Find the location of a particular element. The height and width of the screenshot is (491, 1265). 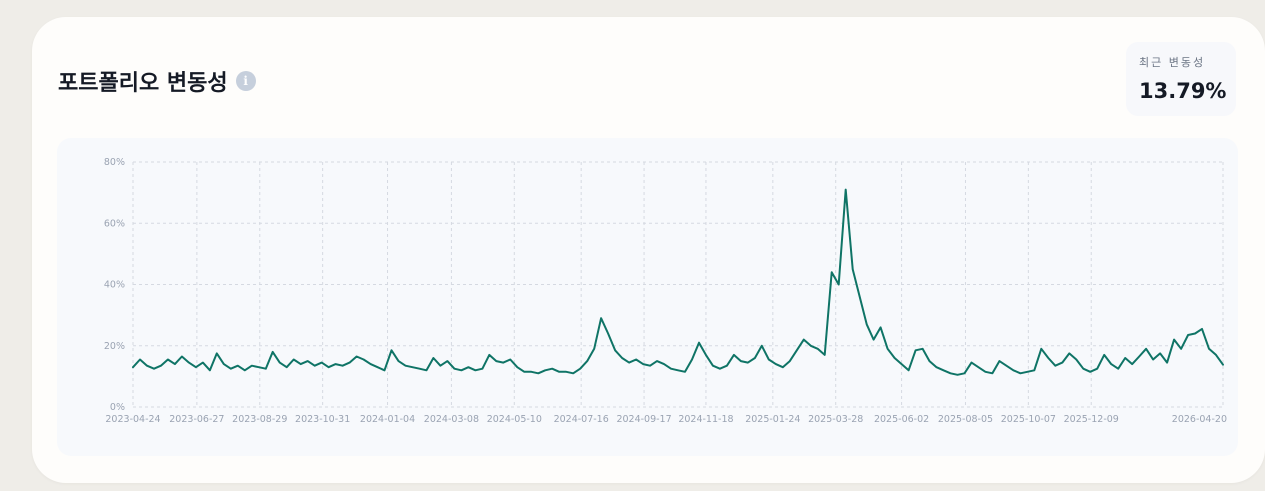

x-tick-label: 2023-08-29 is located at coordinates (259, 419).